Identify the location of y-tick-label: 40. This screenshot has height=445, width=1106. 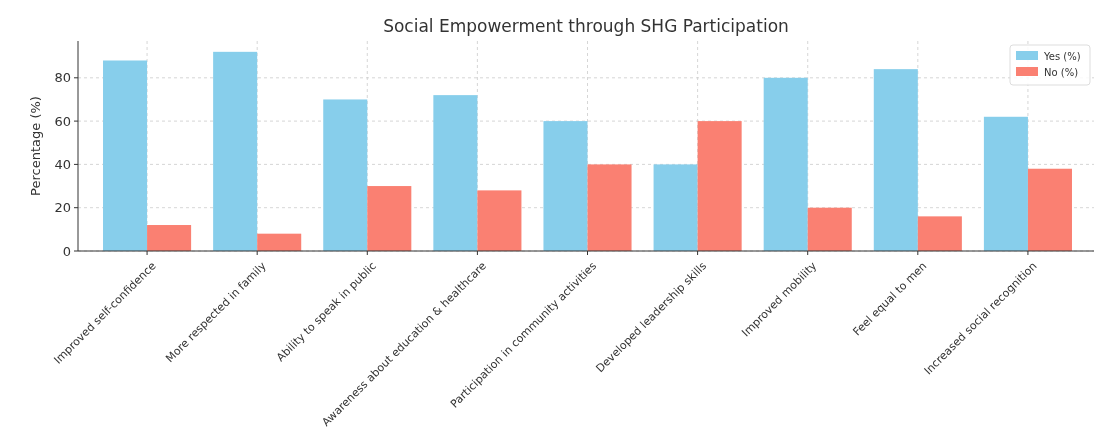
(62, 164).